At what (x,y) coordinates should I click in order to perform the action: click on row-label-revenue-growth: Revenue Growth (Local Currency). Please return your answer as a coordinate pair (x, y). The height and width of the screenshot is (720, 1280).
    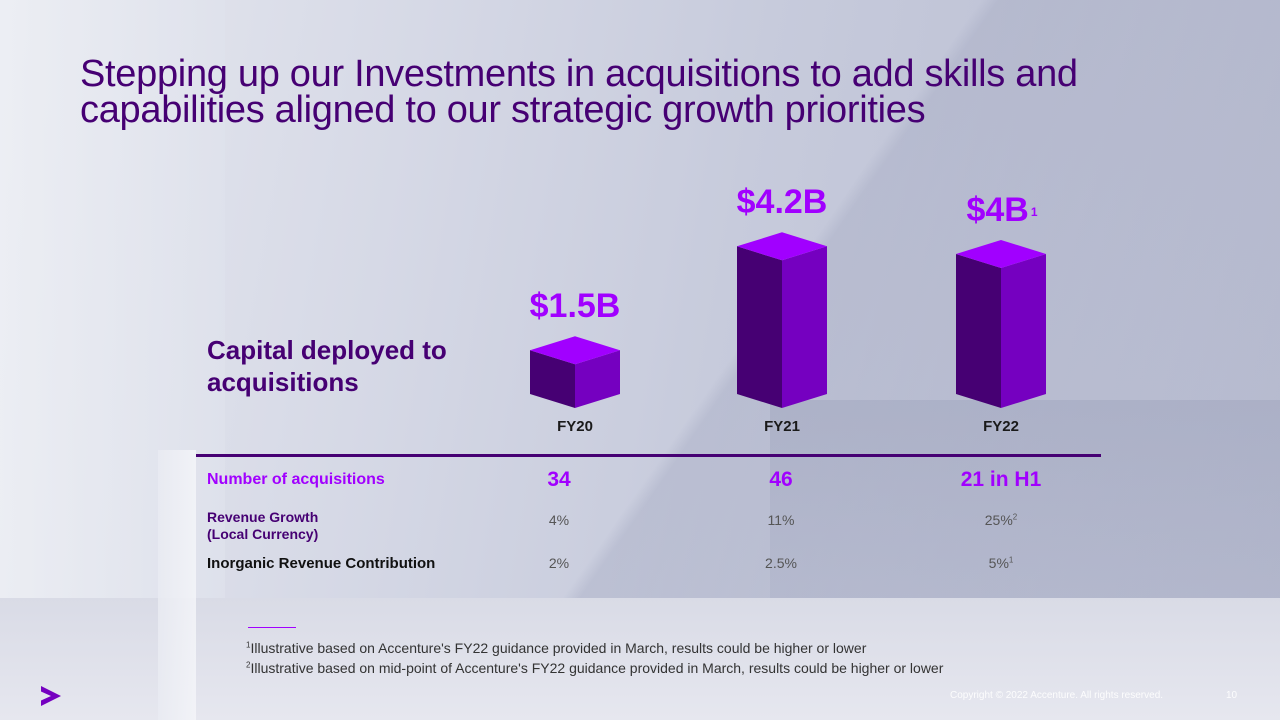
    Looking at the image, I should click on (297, 526).